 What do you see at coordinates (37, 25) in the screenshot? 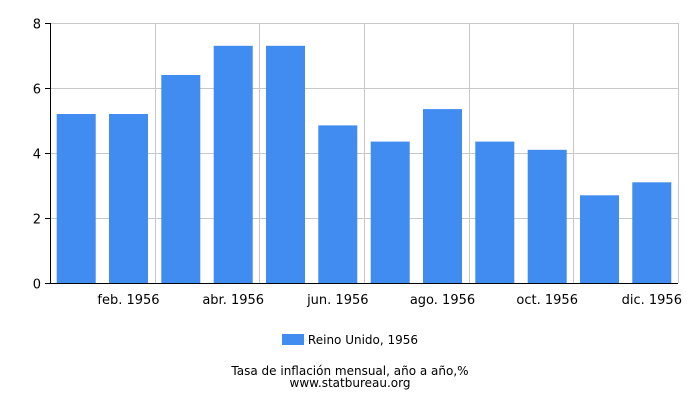
I see `y-tick-label: 8` at bounding box center [37, 25].